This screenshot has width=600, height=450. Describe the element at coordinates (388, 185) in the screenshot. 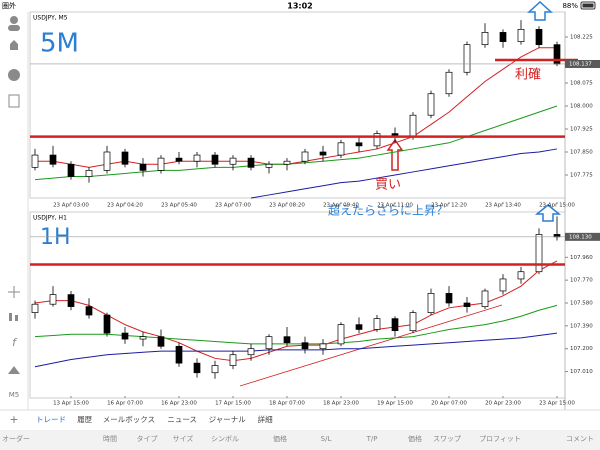

I see `note-buy: 買い` at that location.